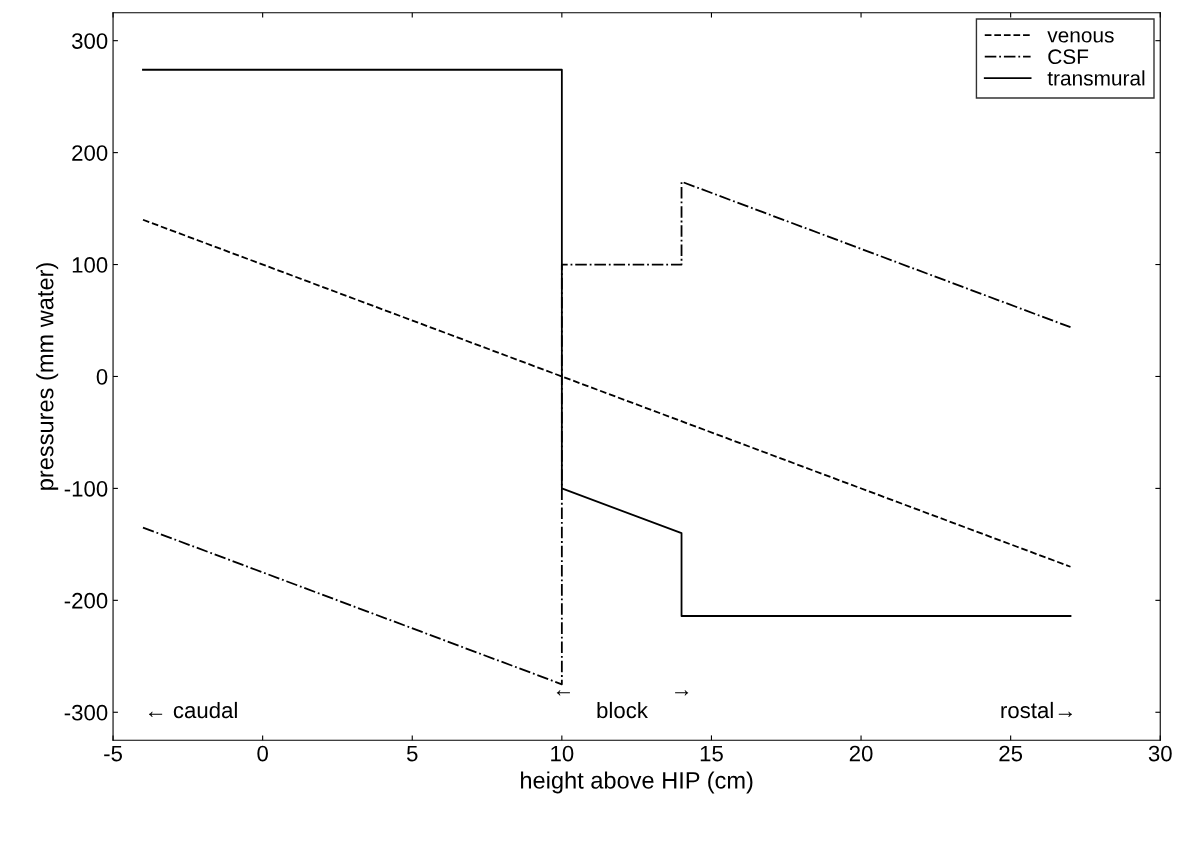 This screenshot has height=846, width=1190. I want to click on legend-label: CSF, so click(1068, 57).